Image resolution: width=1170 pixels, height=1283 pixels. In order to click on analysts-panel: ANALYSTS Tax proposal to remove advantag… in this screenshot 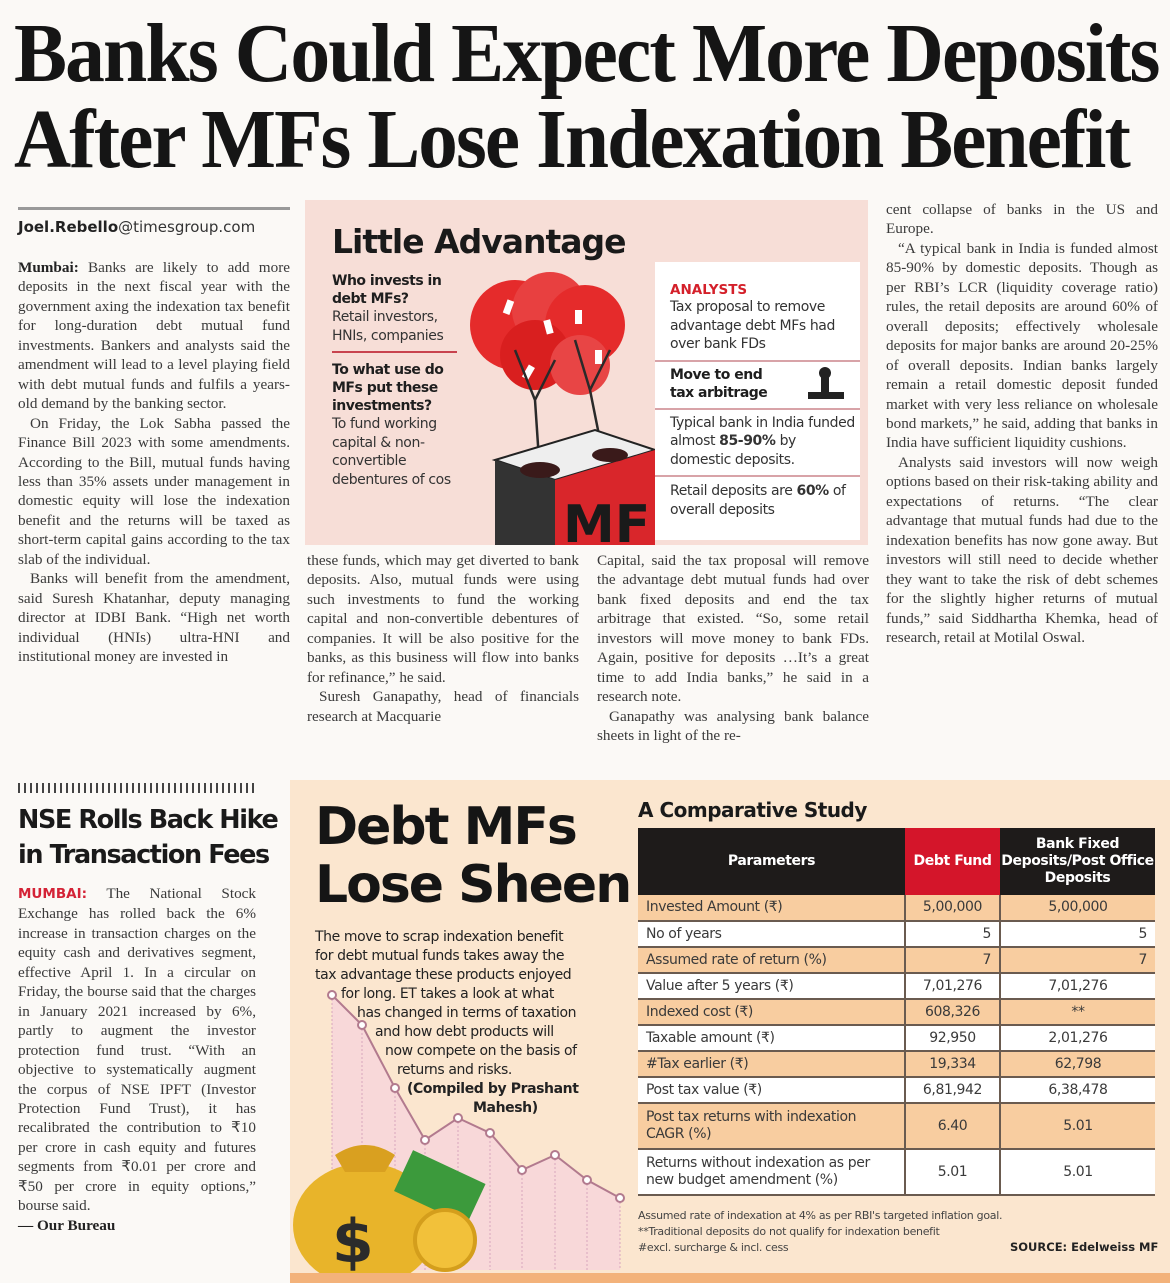, I will do `click(757, 401)`.